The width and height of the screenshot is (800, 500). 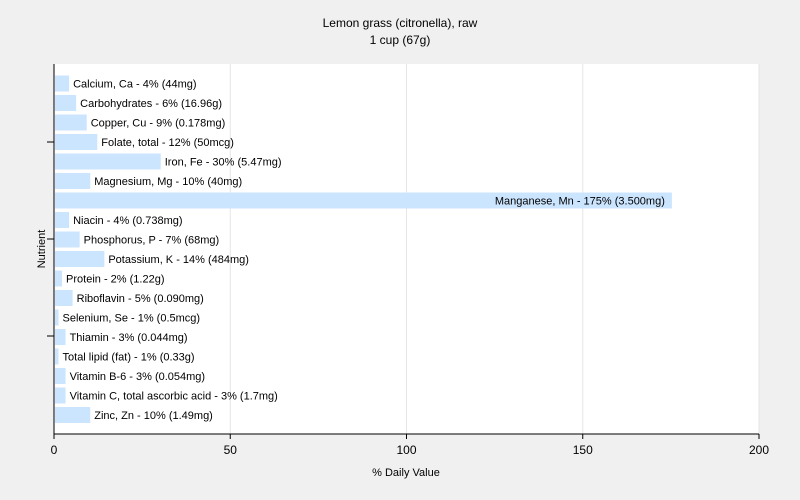 What do you see at coordinates (140, 299) in the screenshot?
I see `bar-label: Riboflavin - 5% (0.090mg)` at bounding box center [140, 299].